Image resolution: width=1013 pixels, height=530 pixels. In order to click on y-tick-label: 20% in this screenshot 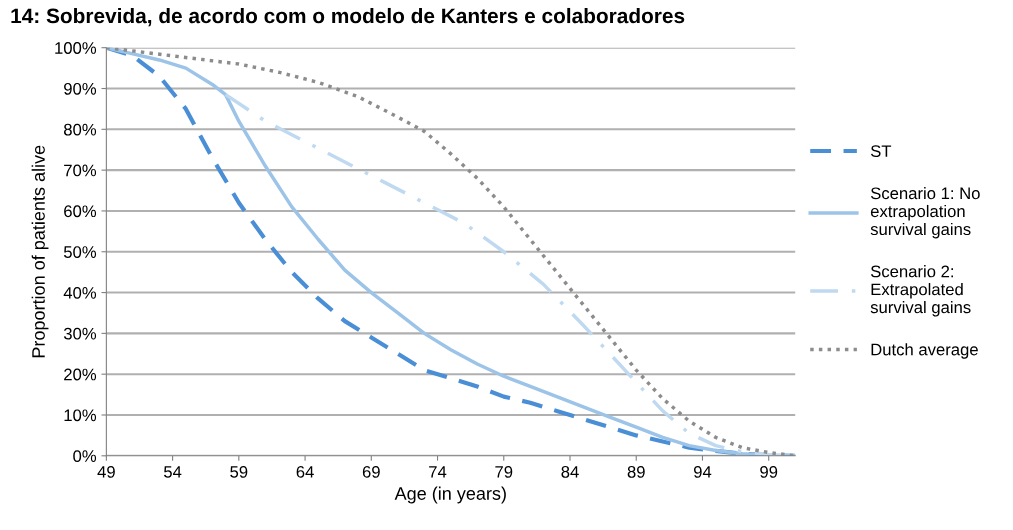, I will do `click(80, 374)`.